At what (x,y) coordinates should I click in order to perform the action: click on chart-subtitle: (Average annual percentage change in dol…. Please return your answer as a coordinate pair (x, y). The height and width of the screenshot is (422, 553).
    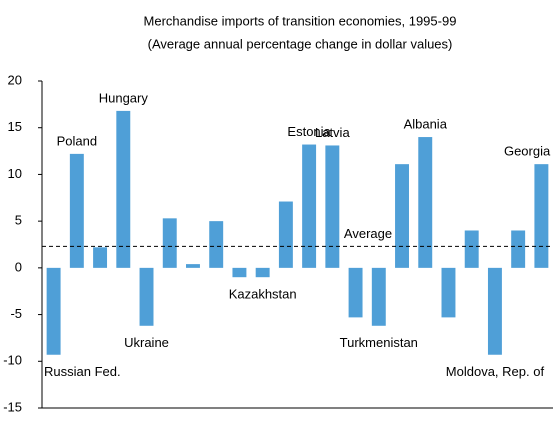
    Looking at the image, I should click on (300, 43).